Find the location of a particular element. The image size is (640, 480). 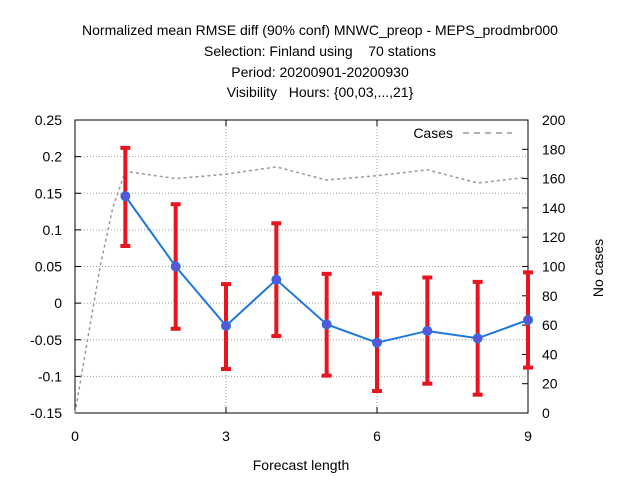

y2-tick-label: 160 is located at coordinates (554, 179).